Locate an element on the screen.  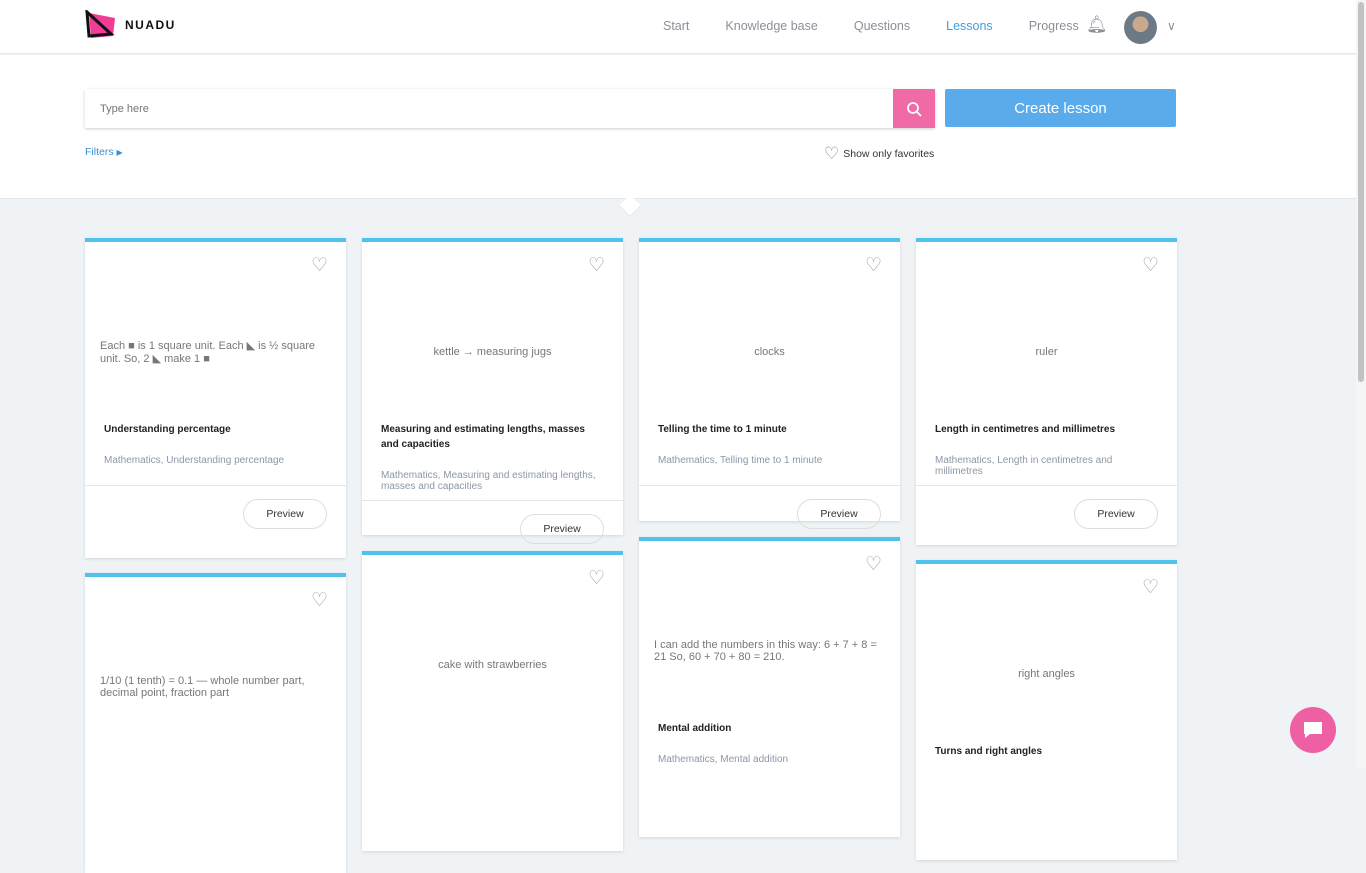
lesson-thumbnail: clocks is located at coordinates (769, 352).